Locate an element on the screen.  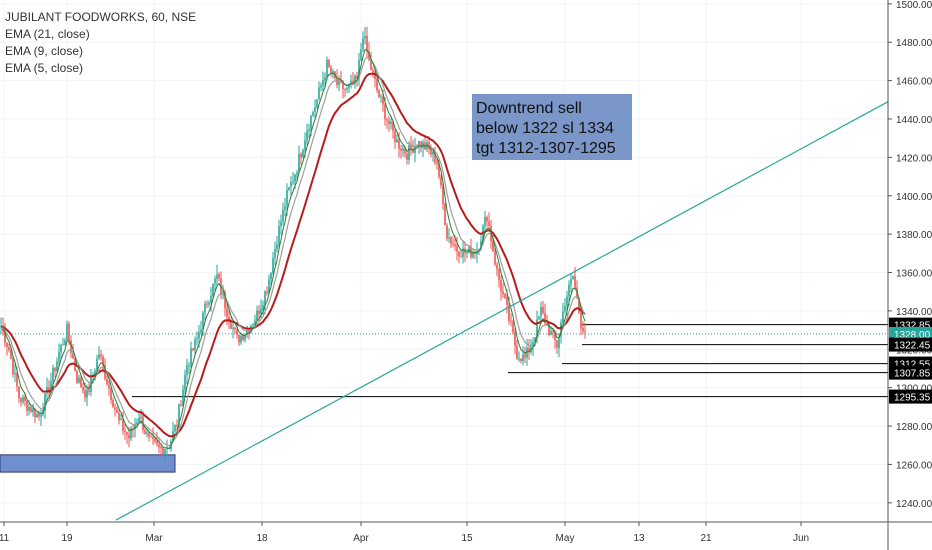
indicator-ema5-label: EMA (5, close) is located at coordinates (44, 68).